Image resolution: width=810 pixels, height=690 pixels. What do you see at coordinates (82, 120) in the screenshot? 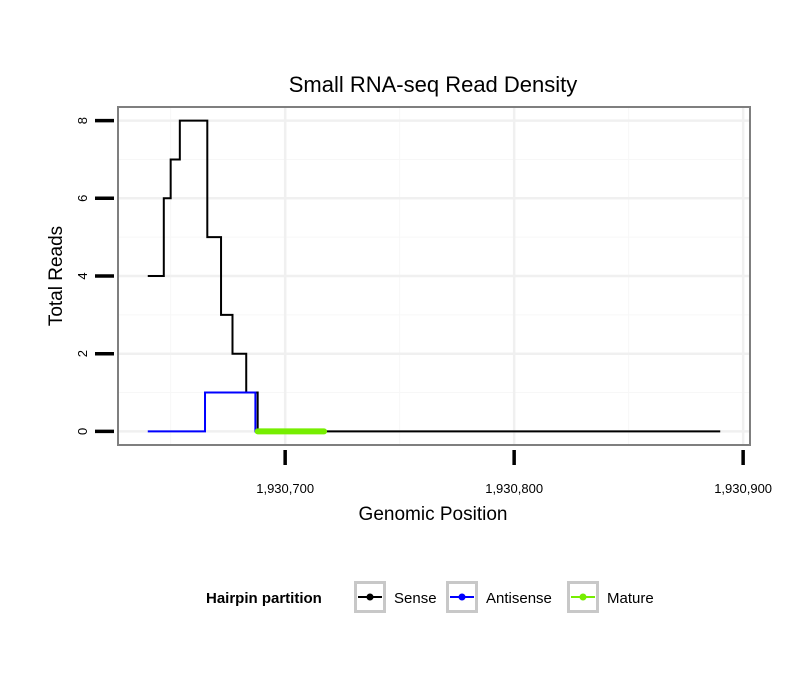
I see `y-tick-label: 8` at bounding box center [82, 120].